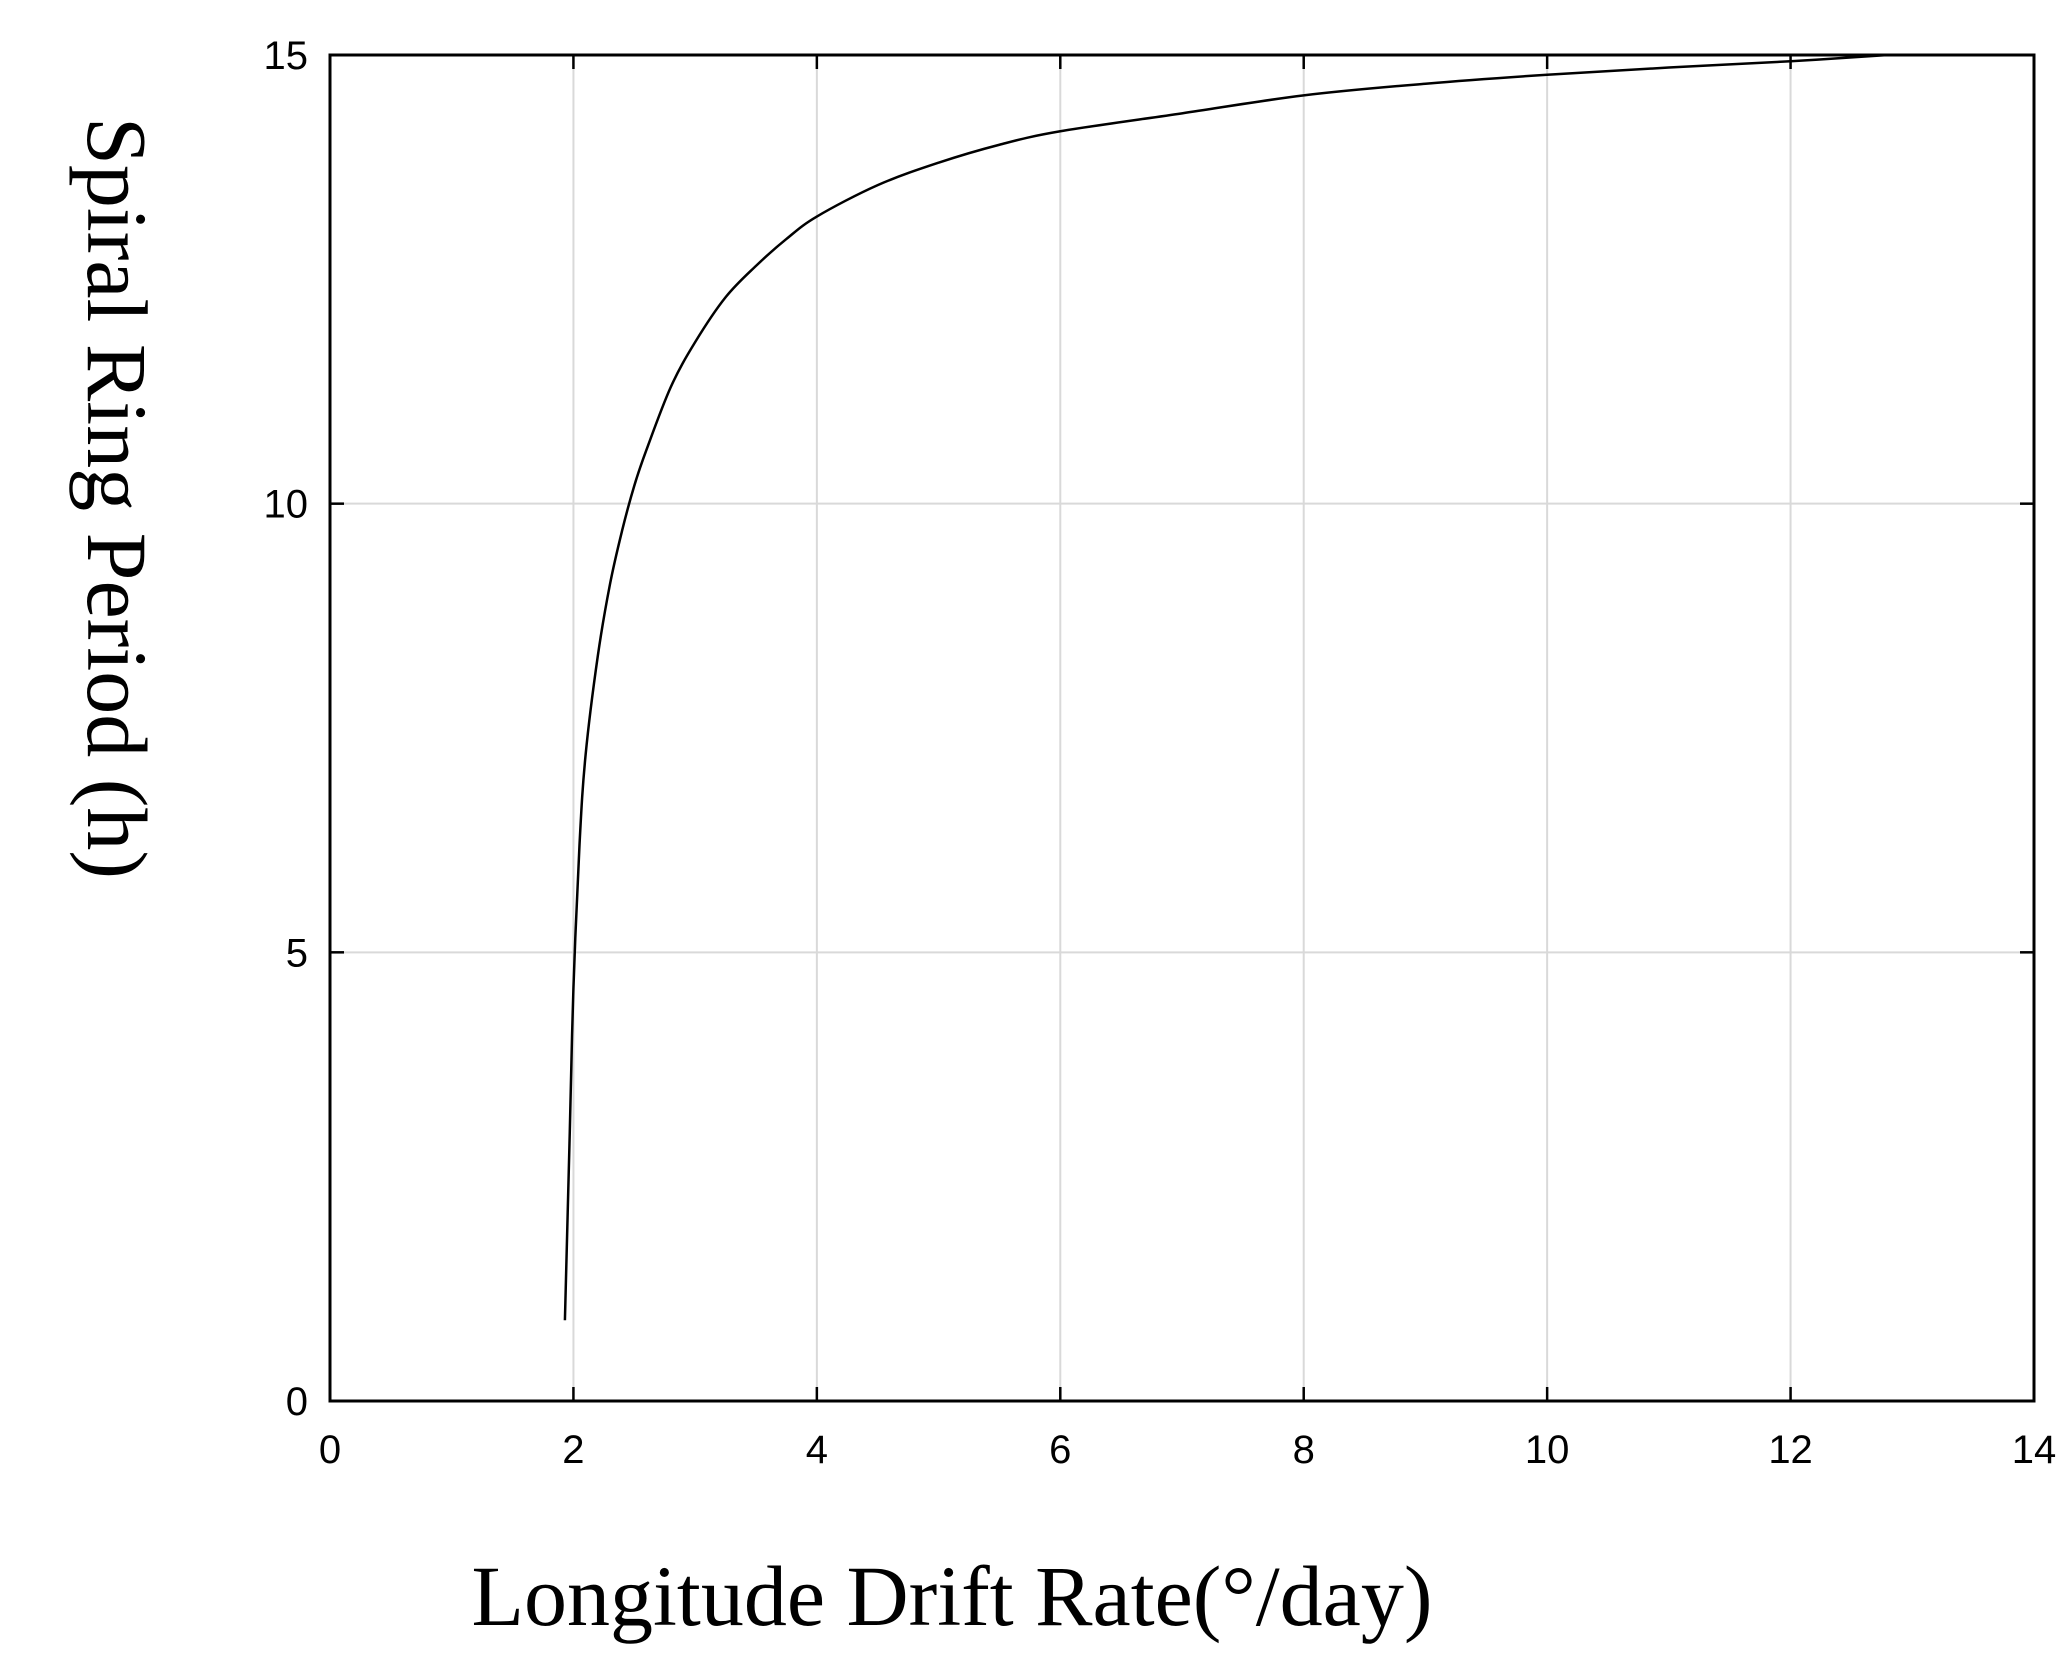 The width and height of the screenshot is (2072, 1669). What do you see at coordinates (817, 1450) in the screenshot?
I see `x-tick-label: 4` at bounding box center [817, 1450].